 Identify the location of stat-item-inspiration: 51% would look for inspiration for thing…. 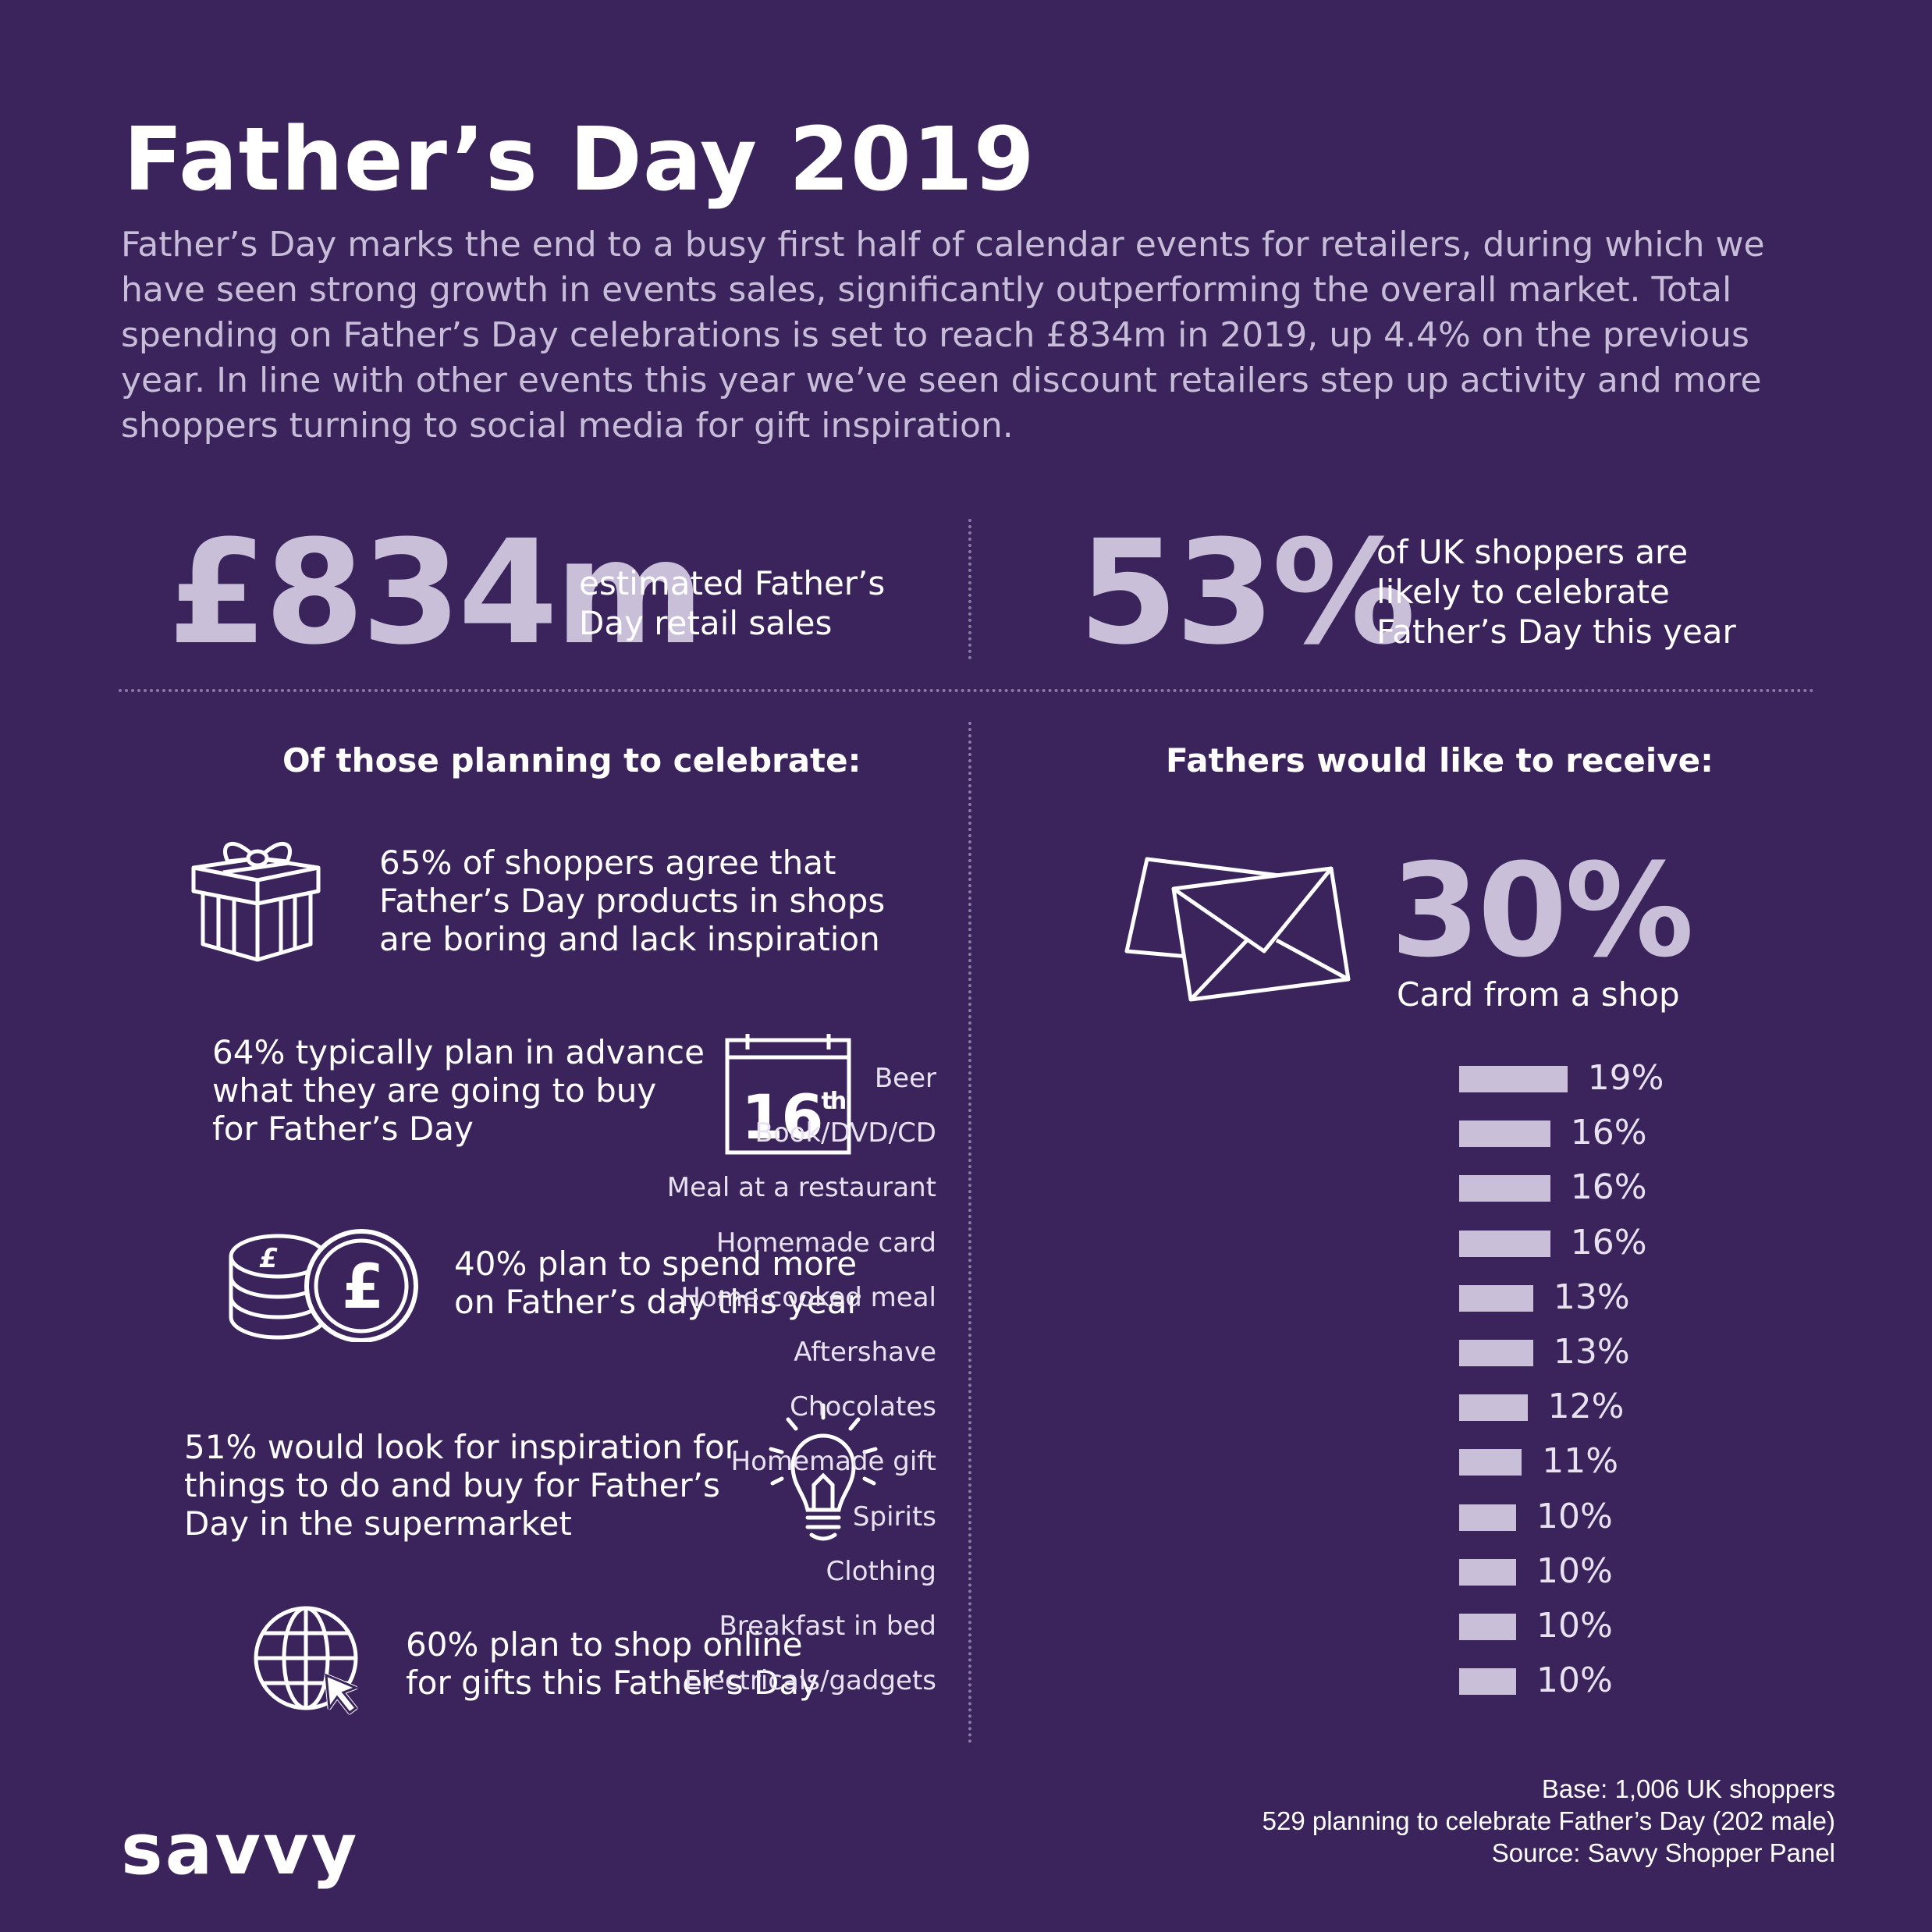
(461, 1485).